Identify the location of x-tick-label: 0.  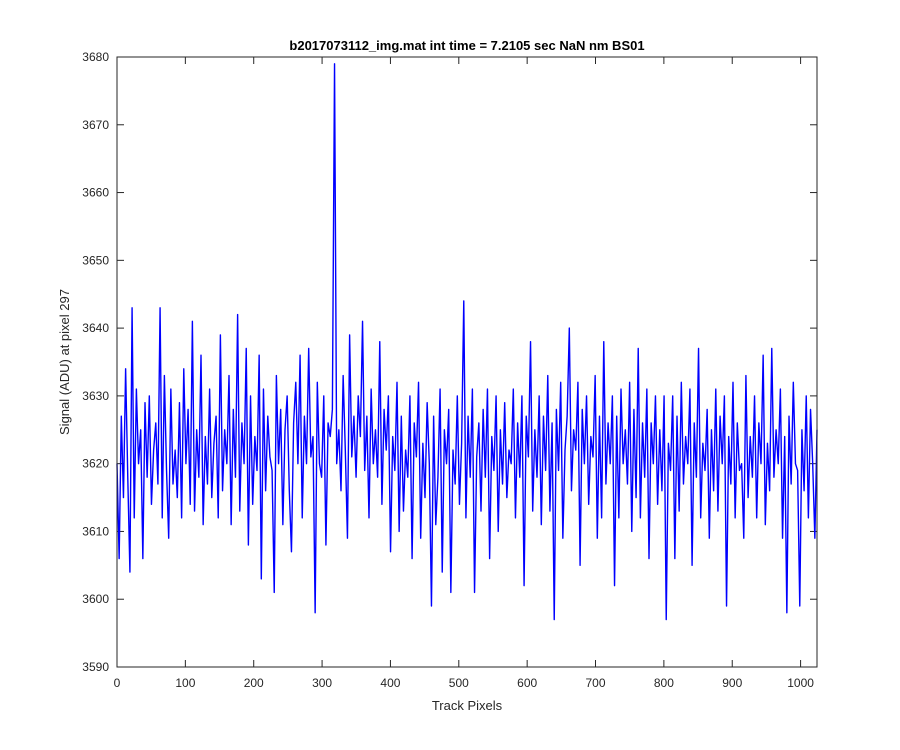
(117, 683).